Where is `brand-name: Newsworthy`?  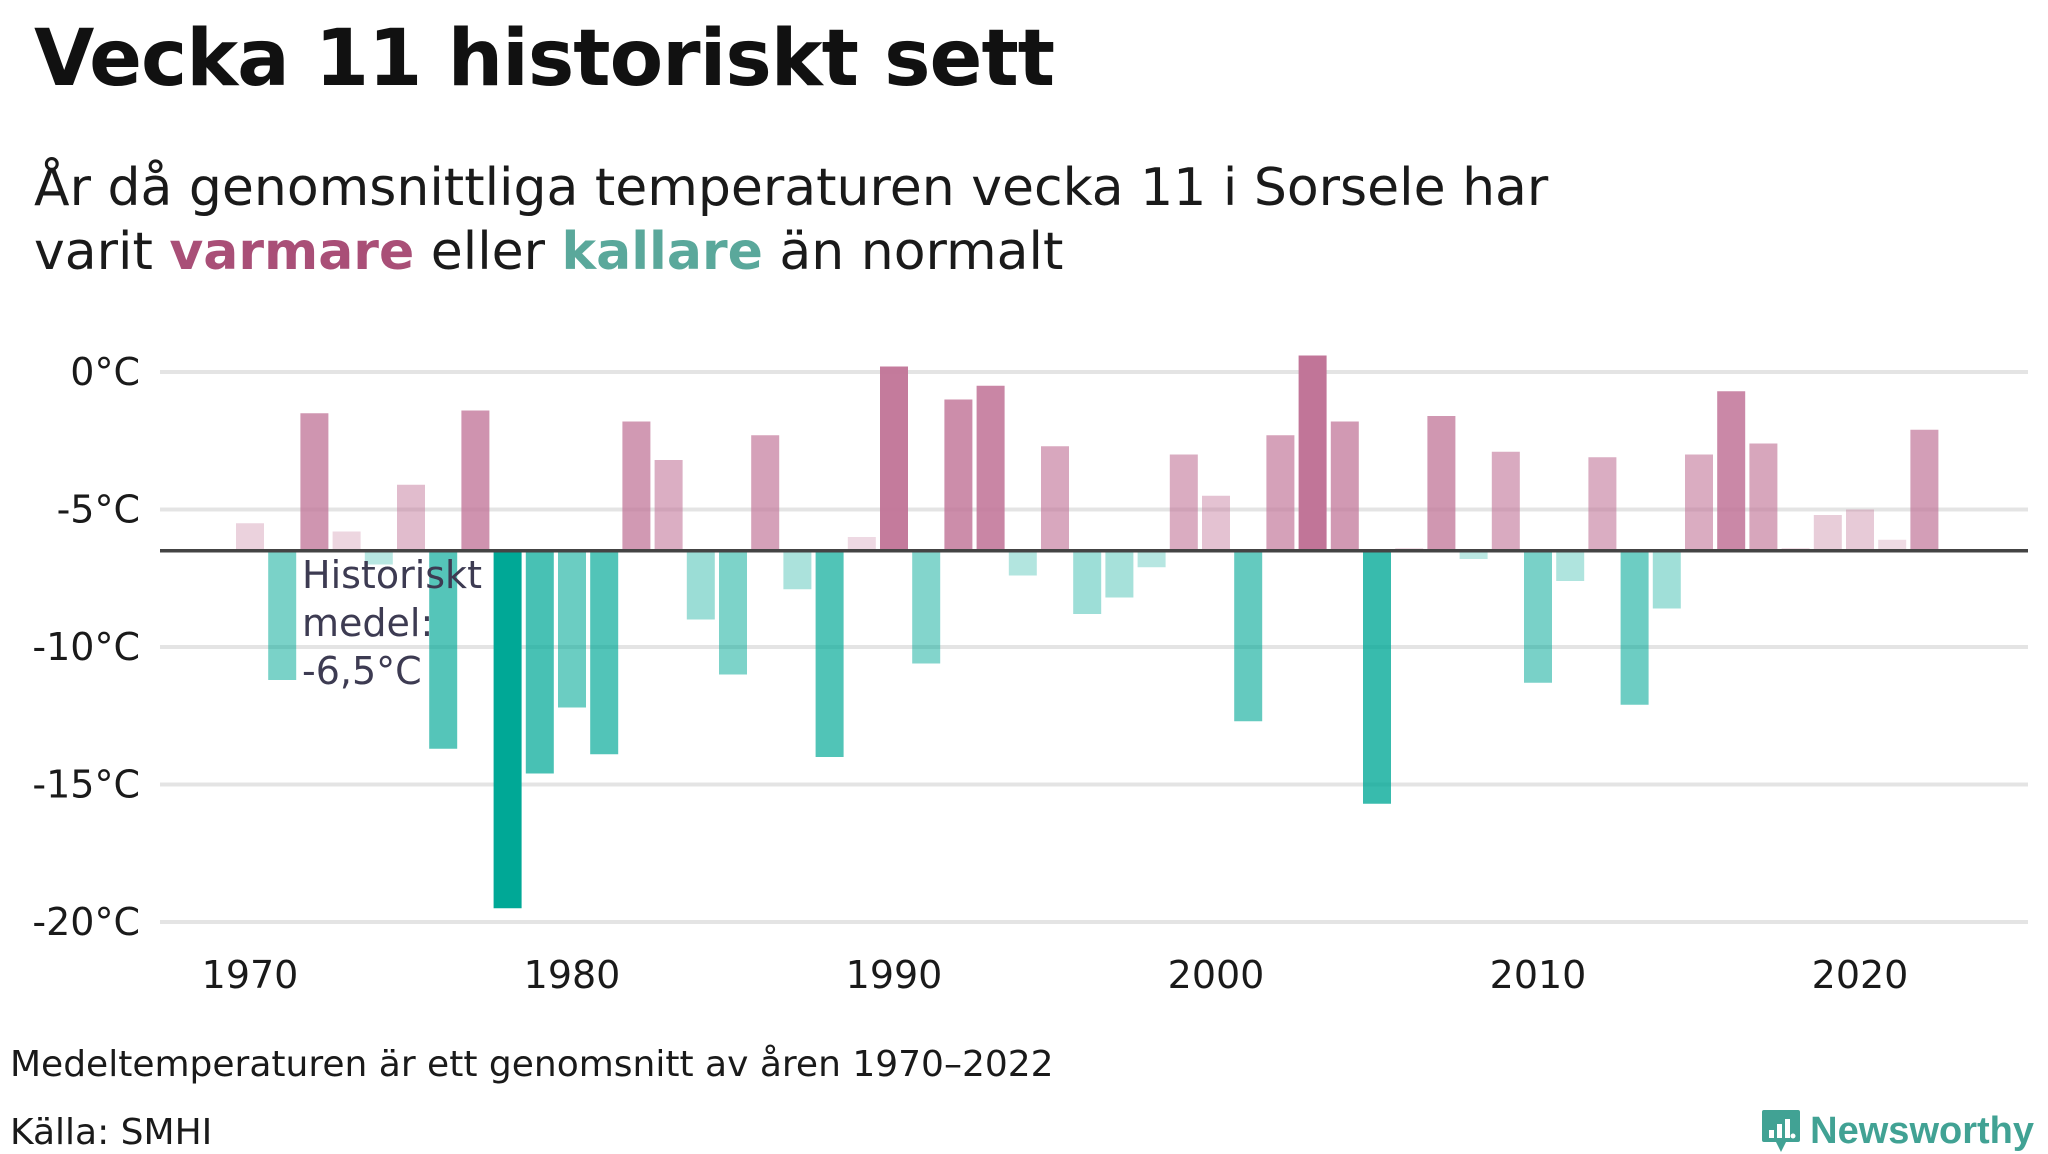 brand-name: Newsworthy is located at coordinates (1922, 1130).